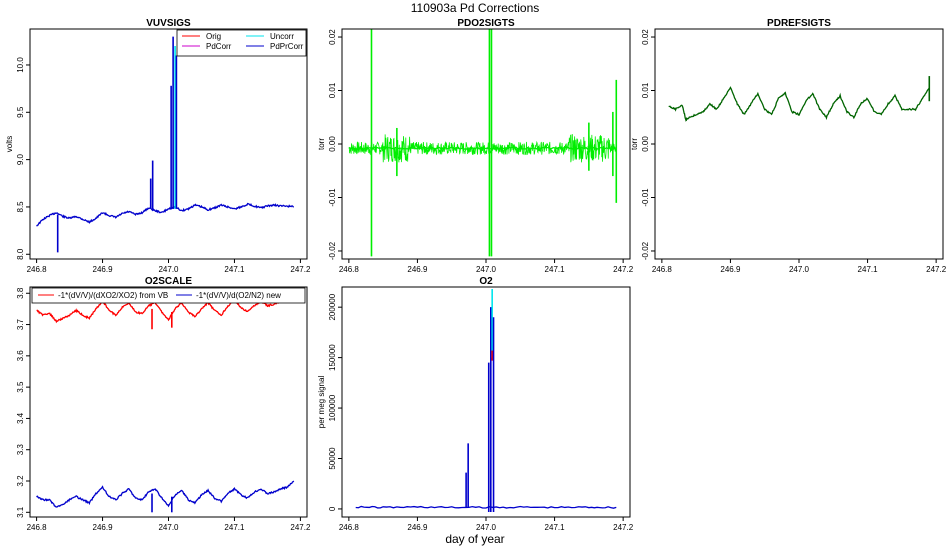 The width and height of the screenshot is (950, 550). I want to click on y-tick-label: 3.2, so click(20, 481).